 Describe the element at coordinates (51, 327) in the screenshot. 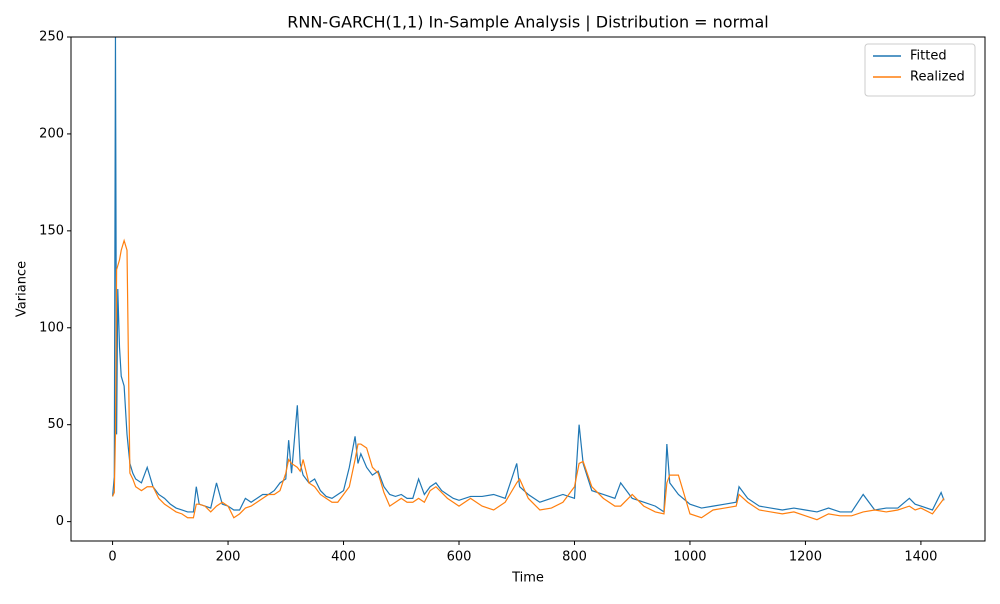

I see `y-tick-label: 100` at that location.